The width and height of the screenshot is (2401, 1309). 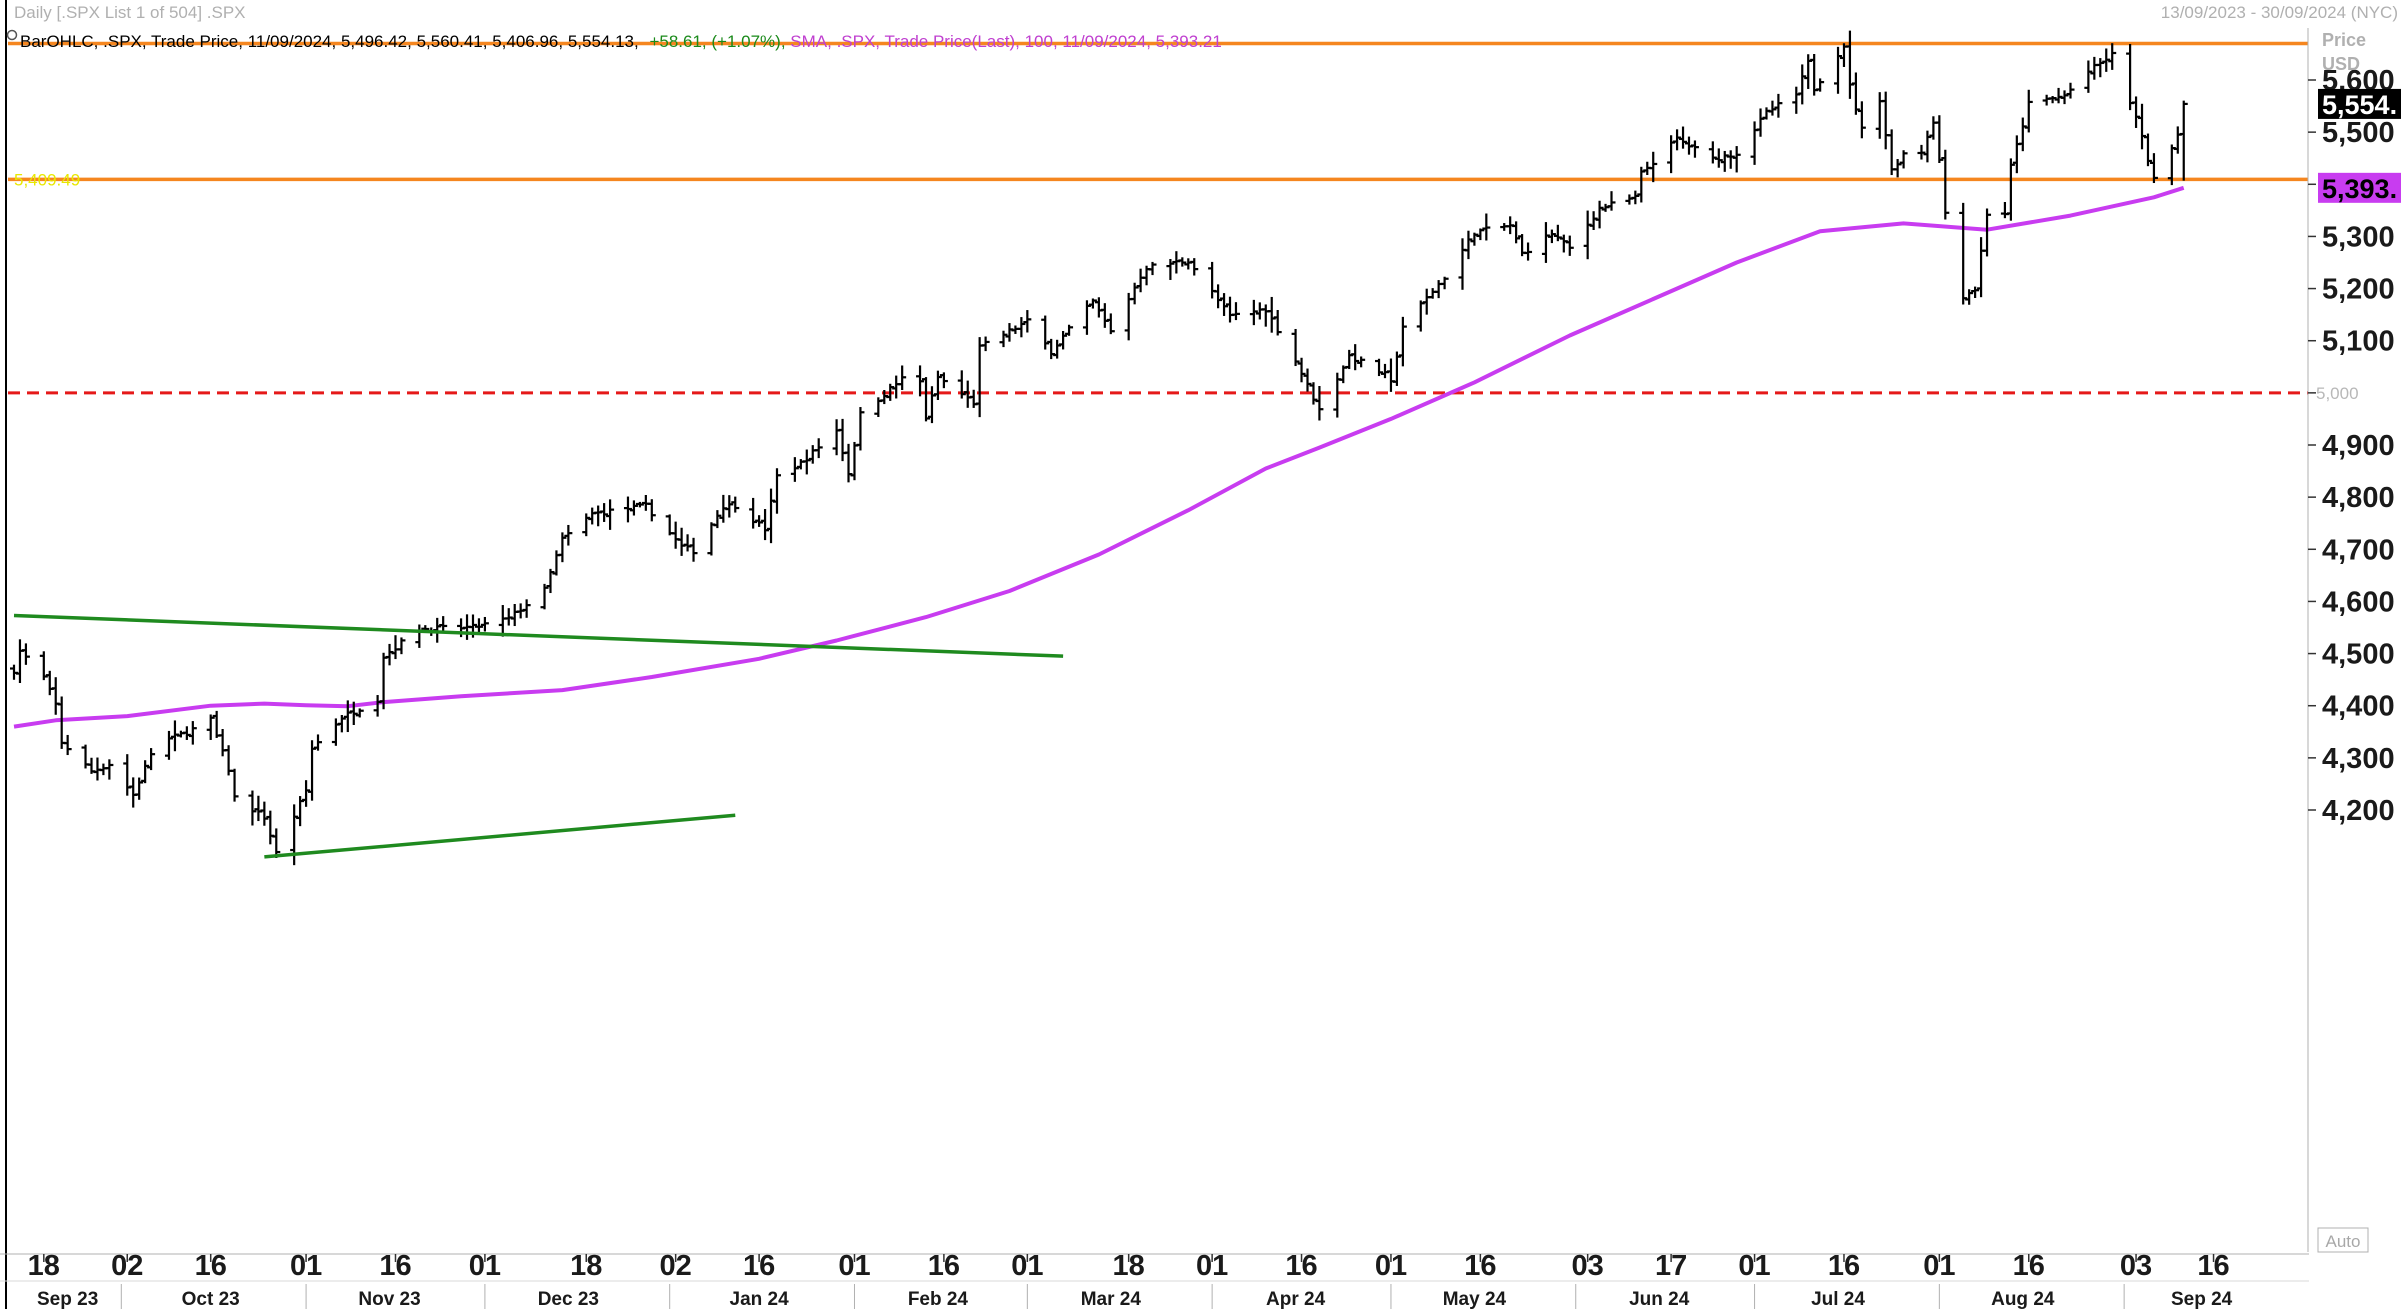 I want to click on auto-scale-button: Auto, so click(x=2343, y=1240).